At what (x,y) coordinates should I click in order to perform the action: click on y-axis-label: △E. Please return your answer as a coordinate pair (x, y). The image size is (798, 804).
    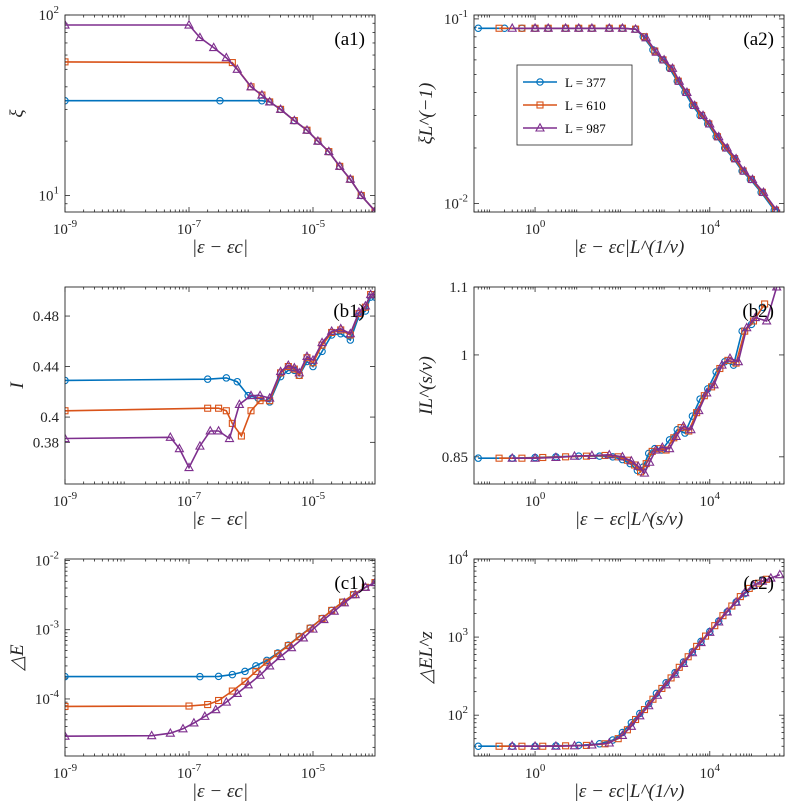
    Looking at the image, I should click on (17, 658).